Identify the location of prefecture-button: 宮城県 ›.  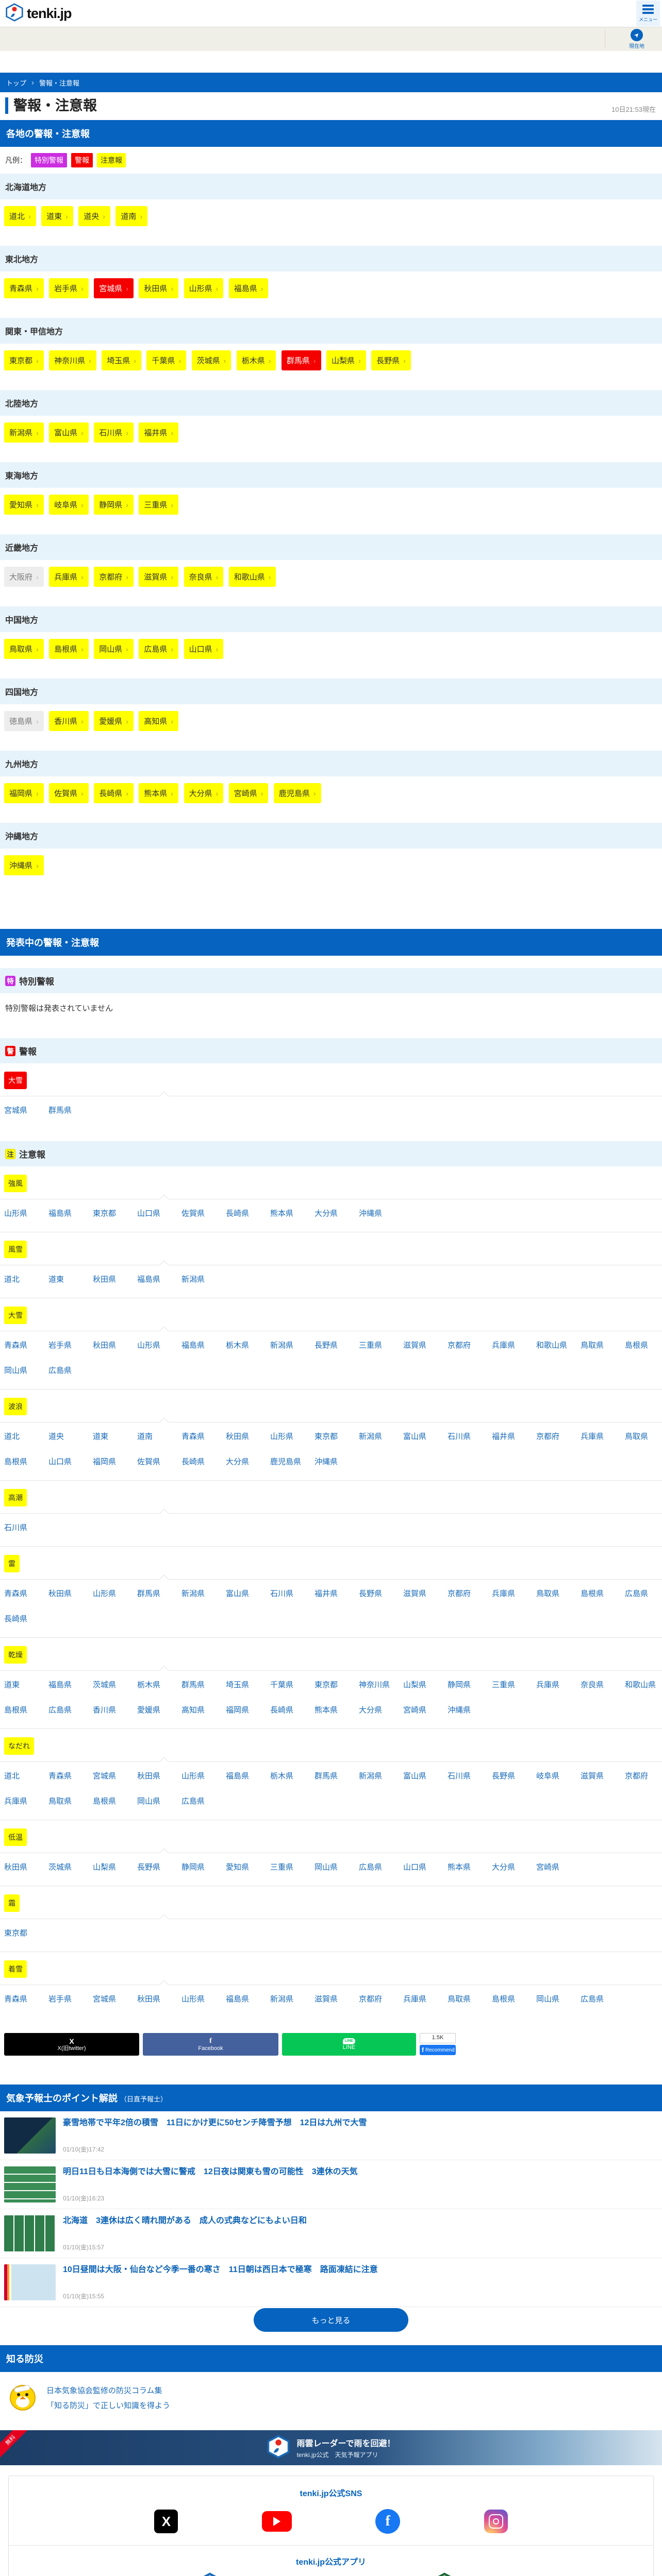
(114, 288).